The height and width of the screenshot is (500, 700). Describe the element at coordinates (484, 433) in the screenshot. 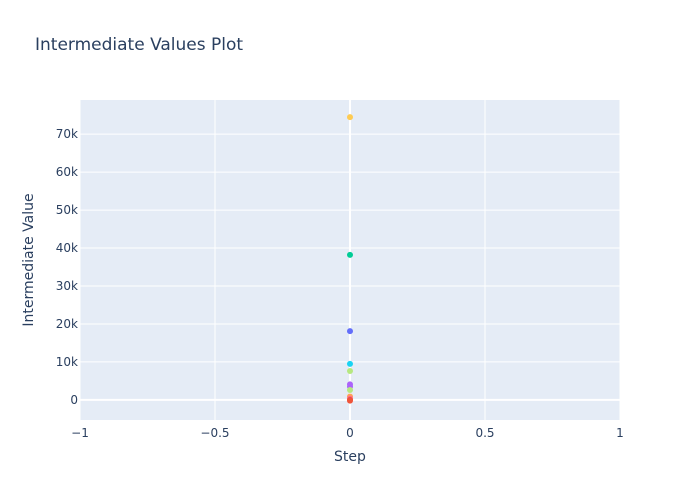

I see `x-tick-label: 0.5` at that location.